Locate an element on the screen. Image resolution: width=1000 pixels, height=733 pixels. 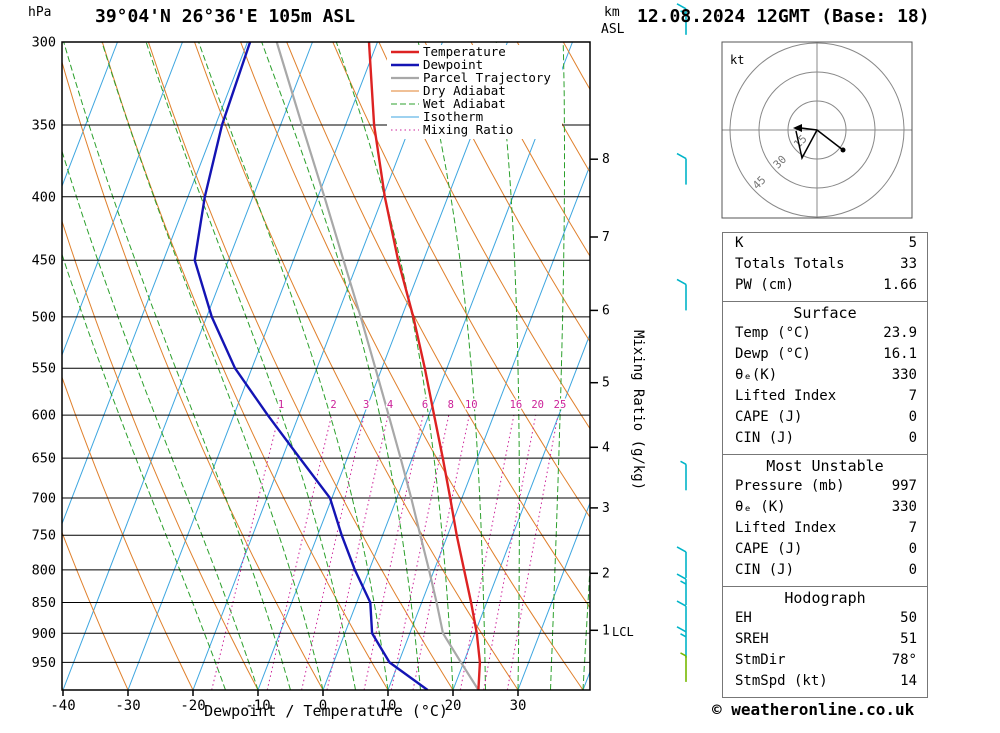
station-title: 39°04'N 26°36'E 105m ASL is located at coordinates (225, 16).